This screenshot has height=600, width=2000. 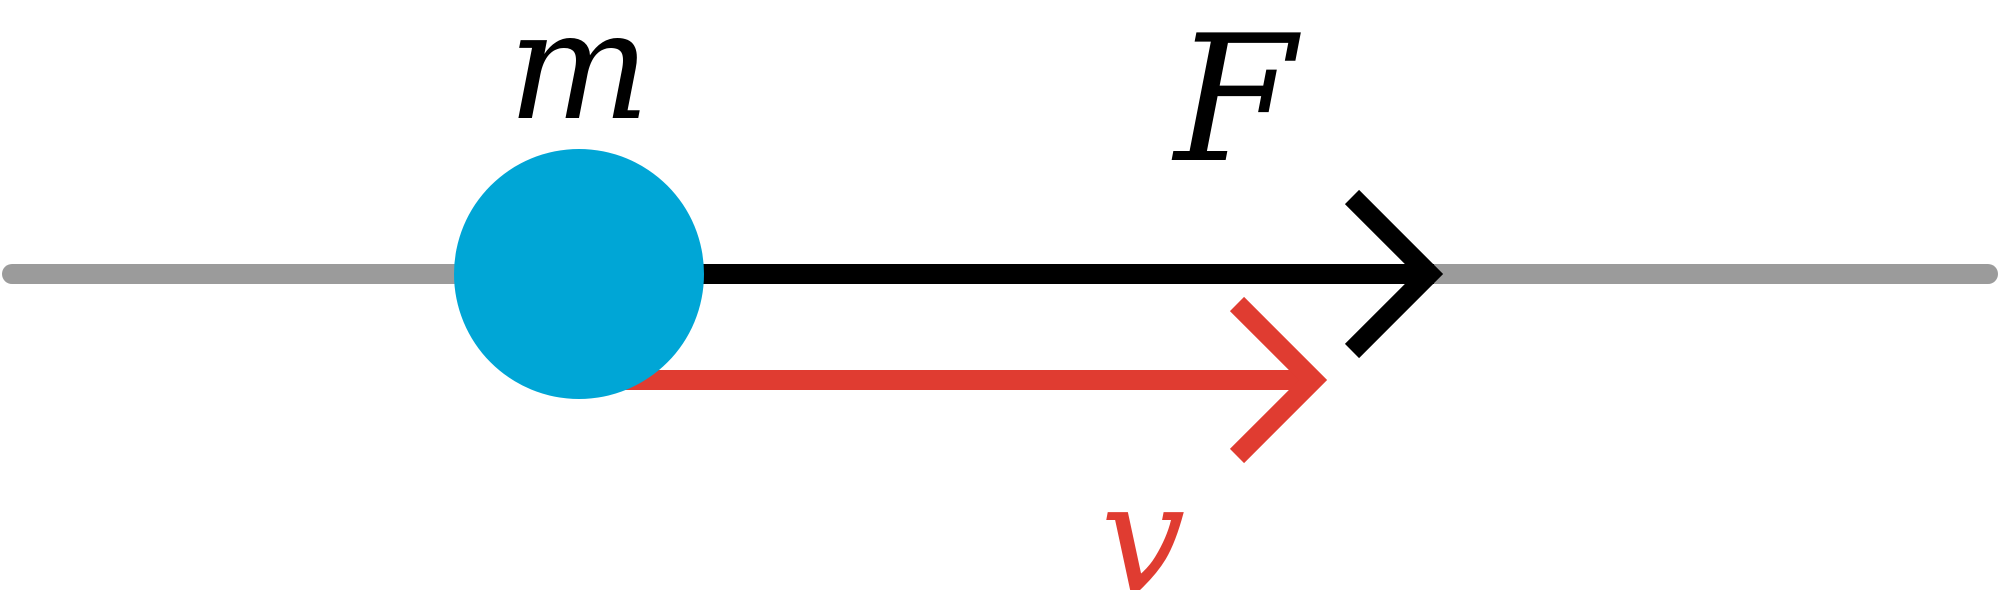 What do you see at coordinates (1236, 101) in the screenshot?
I see `force-label: F` at bounding box center [1236, 101].